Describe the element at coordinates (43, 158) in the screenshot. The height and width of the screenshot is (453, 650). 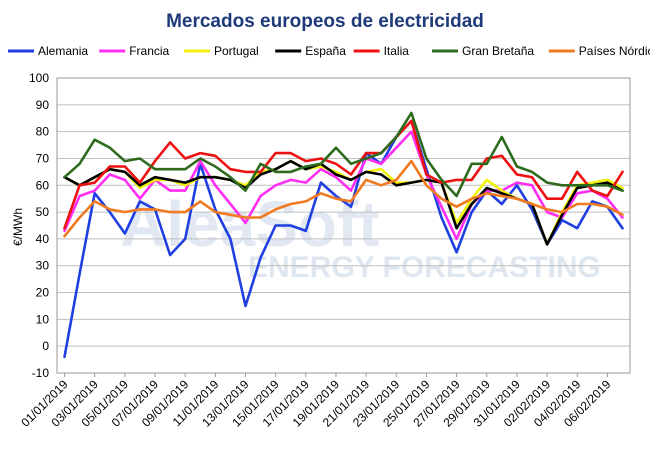
I see `y-tick-label: 70` at that location.